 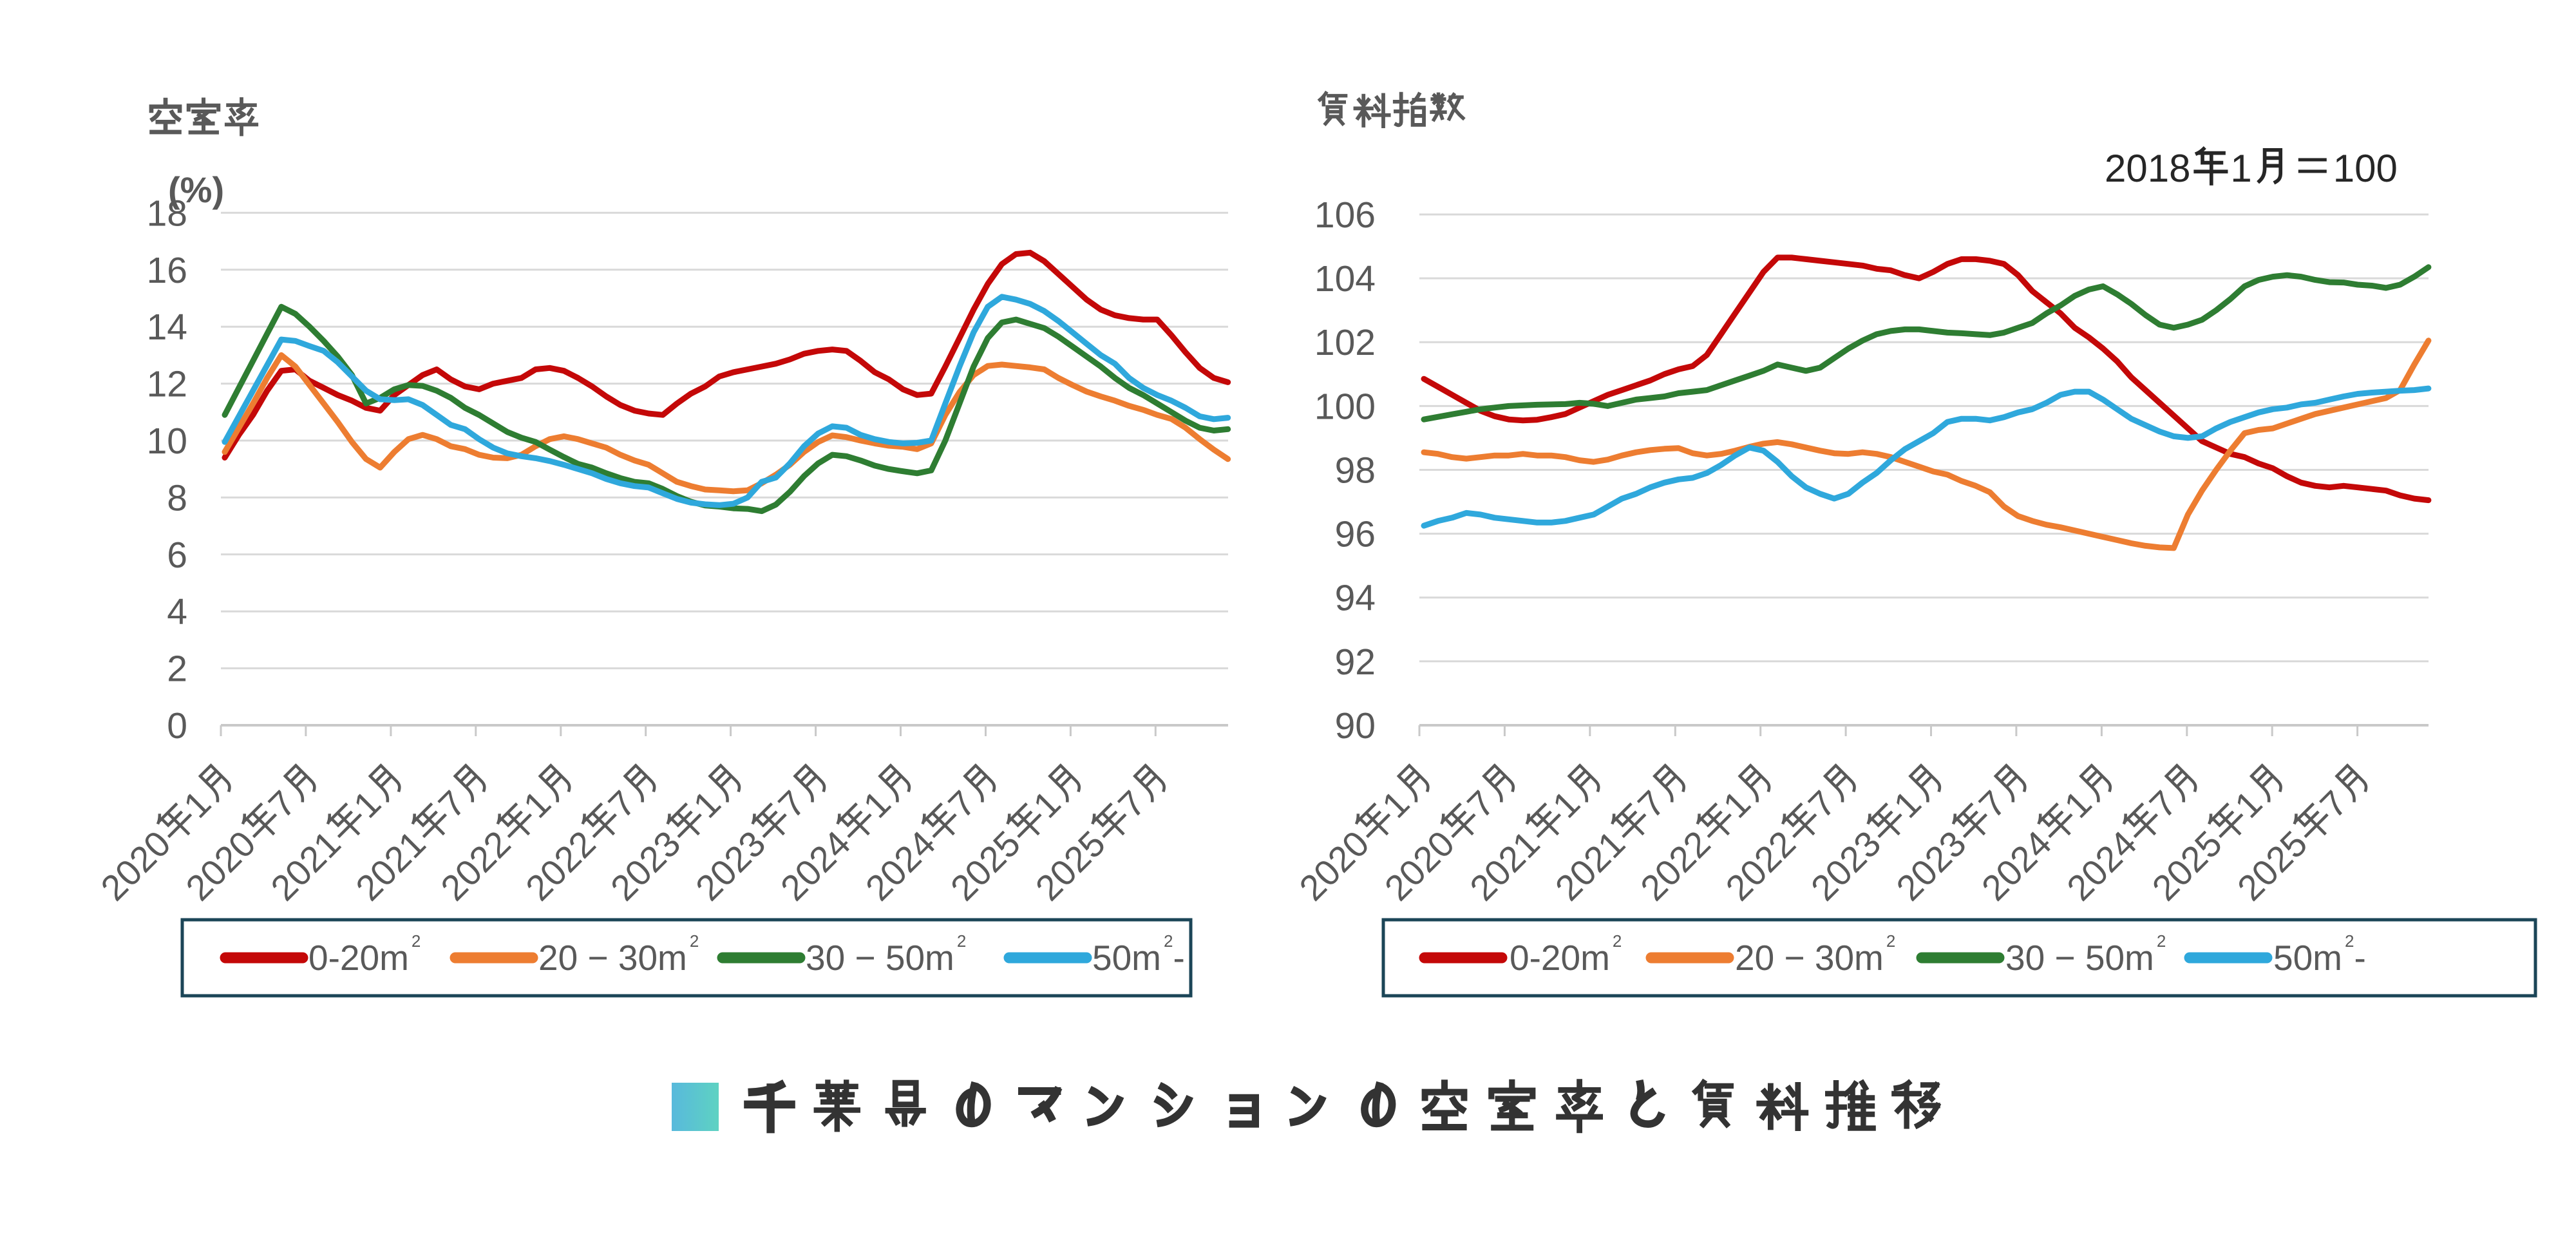 What do you see at coordinates (1355, 534) in the screenshot?
I see `svg-text: 96` at bounding box center [1355, 534].